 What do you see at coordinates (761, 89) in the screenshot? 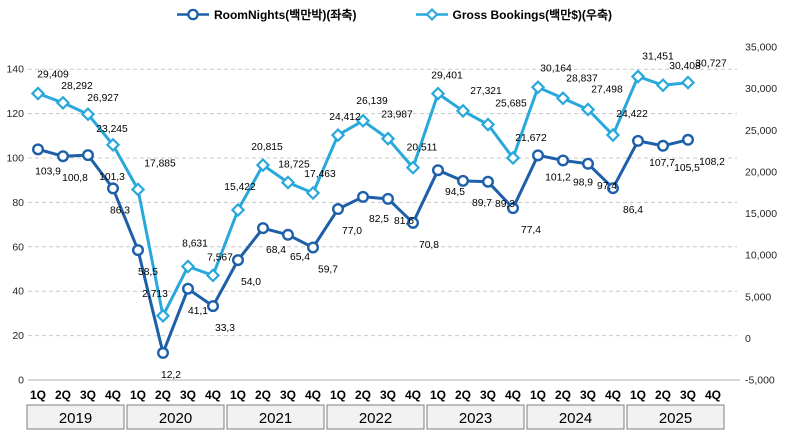
I see `right-axis-tick-label: 30,000` at bounding box center [761, 89].